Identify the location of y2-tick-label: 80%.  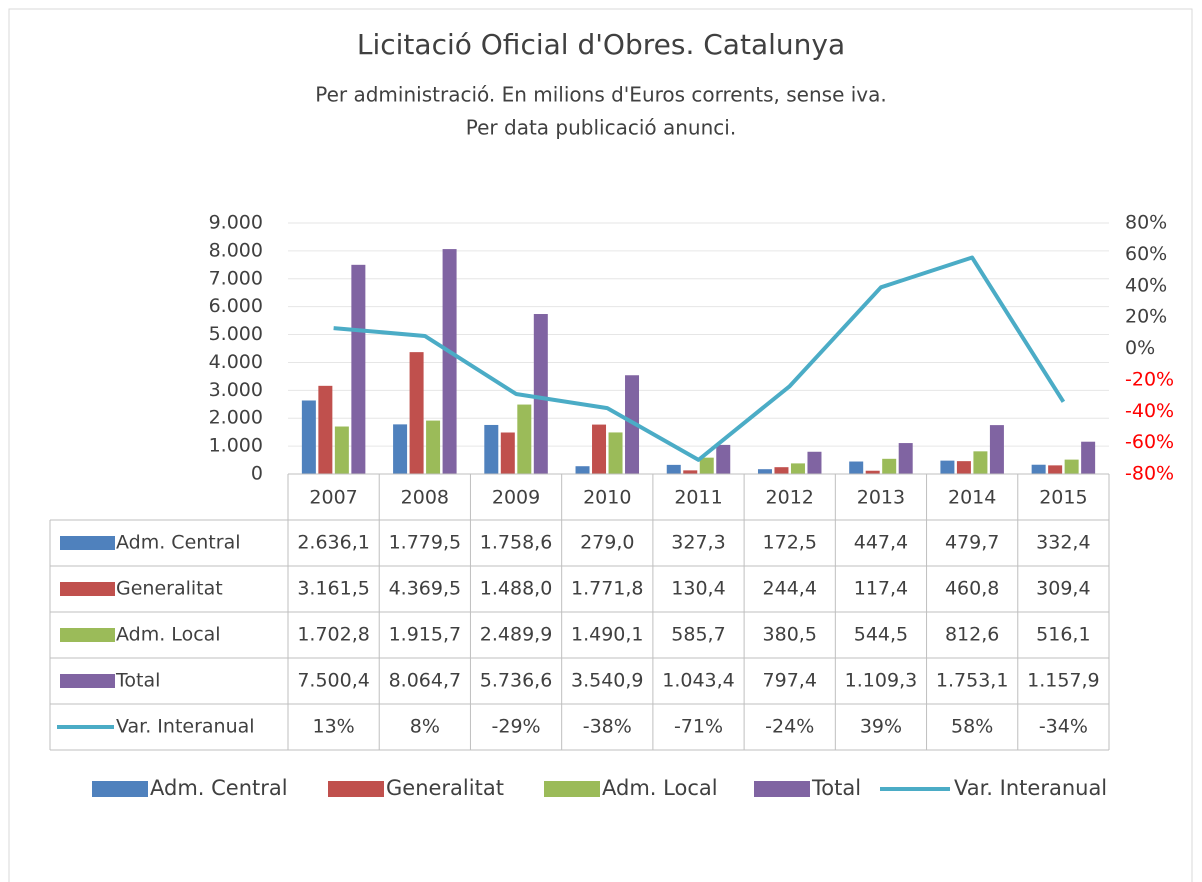
(1146, 223).